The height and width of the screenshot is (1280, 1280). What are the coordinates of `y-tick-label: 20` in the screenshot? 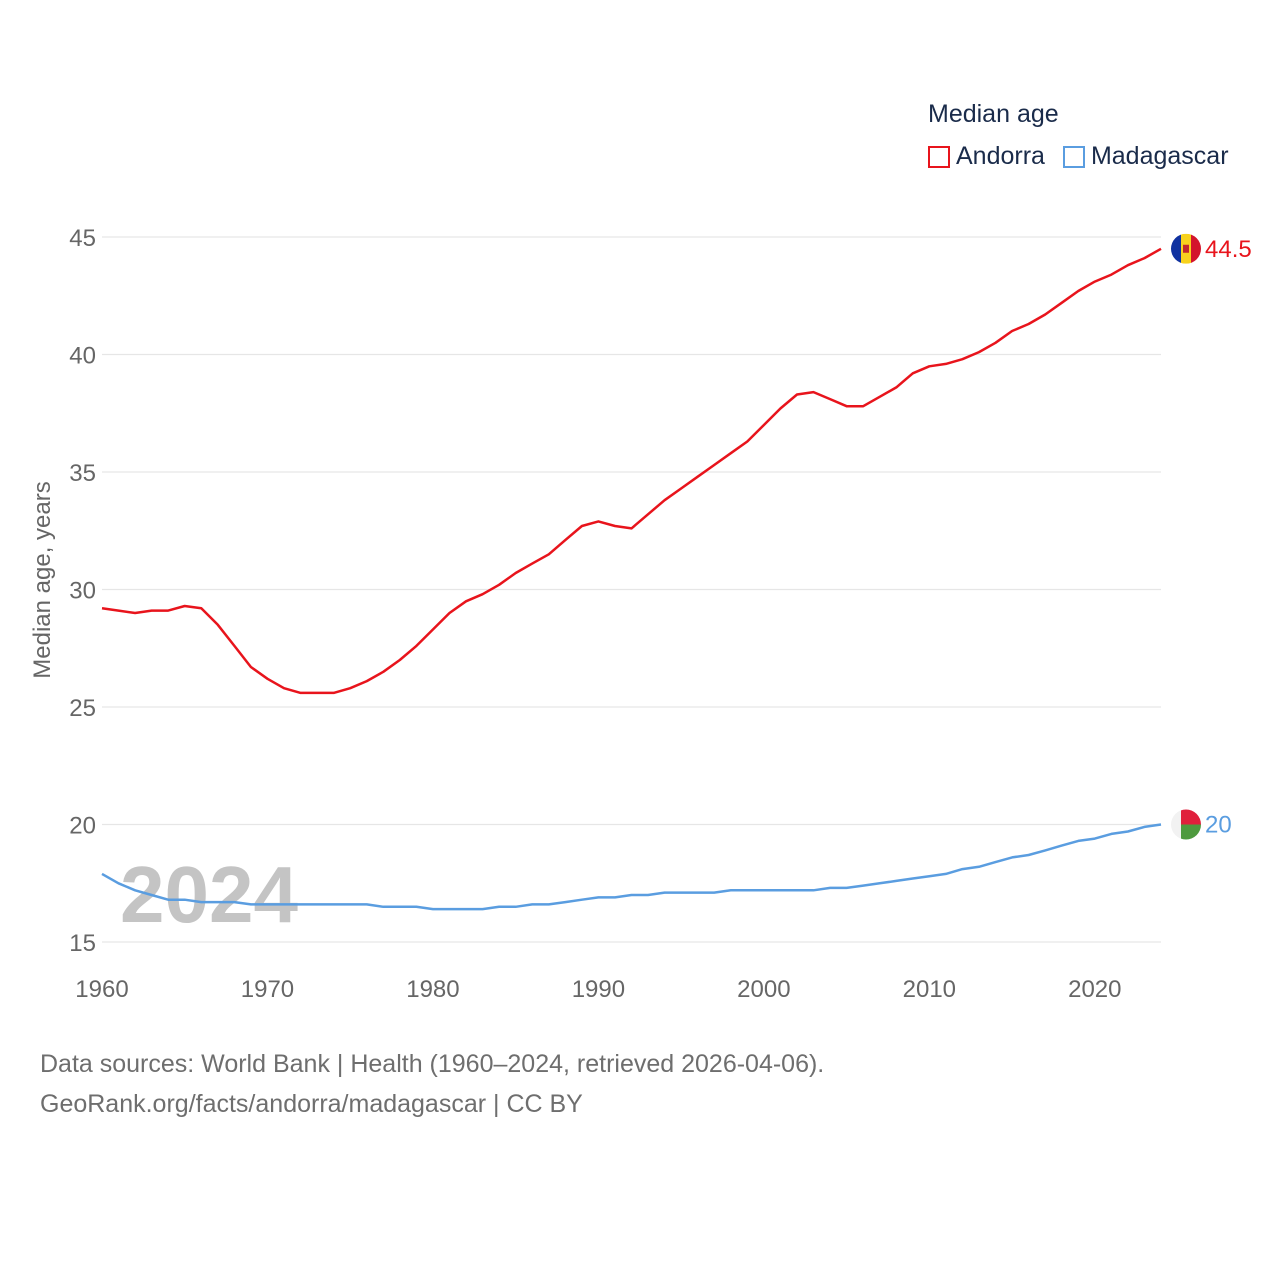 It's located at (82, 826).